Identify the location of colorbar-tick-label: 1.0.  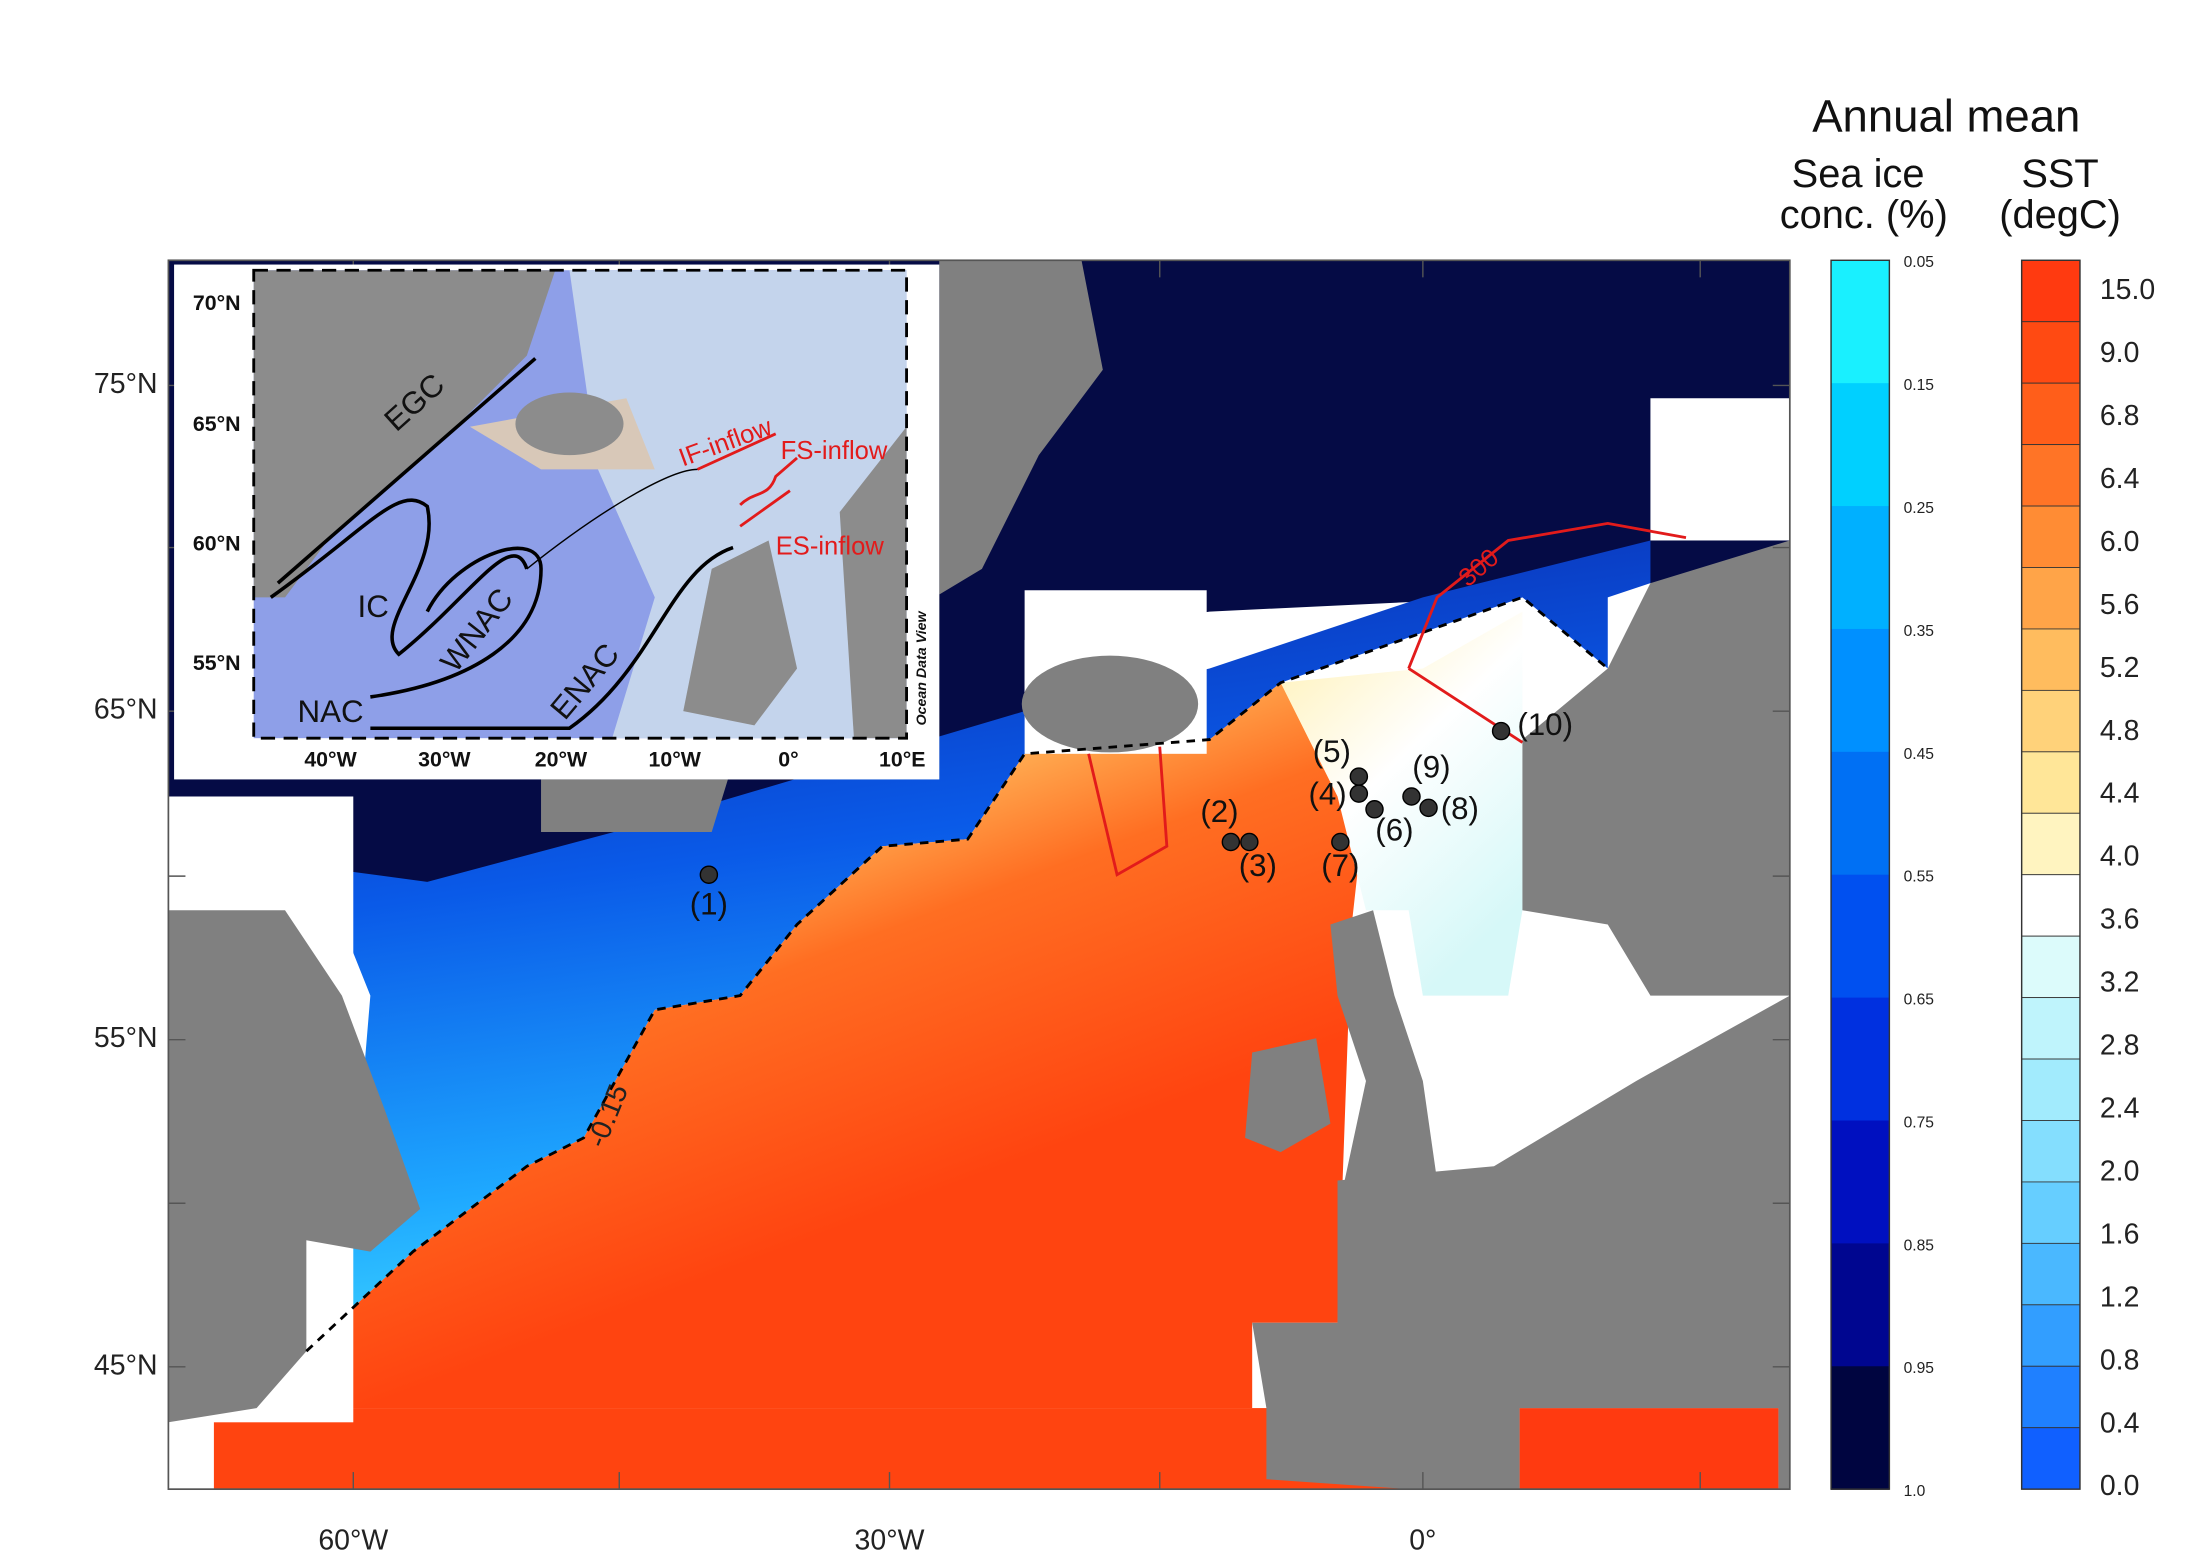
(1915, 1491).